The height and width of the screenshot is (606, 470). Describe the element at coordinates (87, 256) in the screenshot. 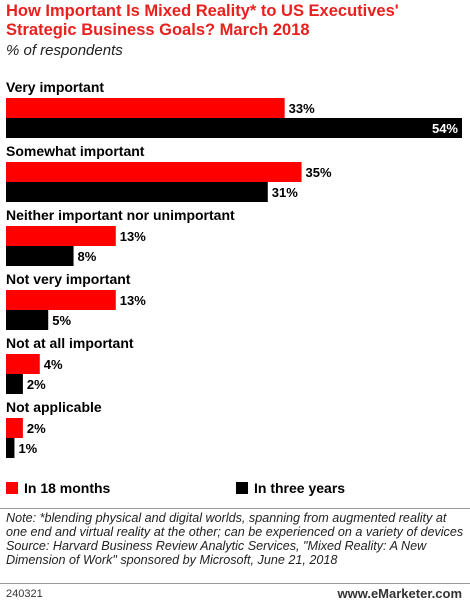

I see `value-label-in-three-years-neither-important-nor-unimportant: 8%` at that location.